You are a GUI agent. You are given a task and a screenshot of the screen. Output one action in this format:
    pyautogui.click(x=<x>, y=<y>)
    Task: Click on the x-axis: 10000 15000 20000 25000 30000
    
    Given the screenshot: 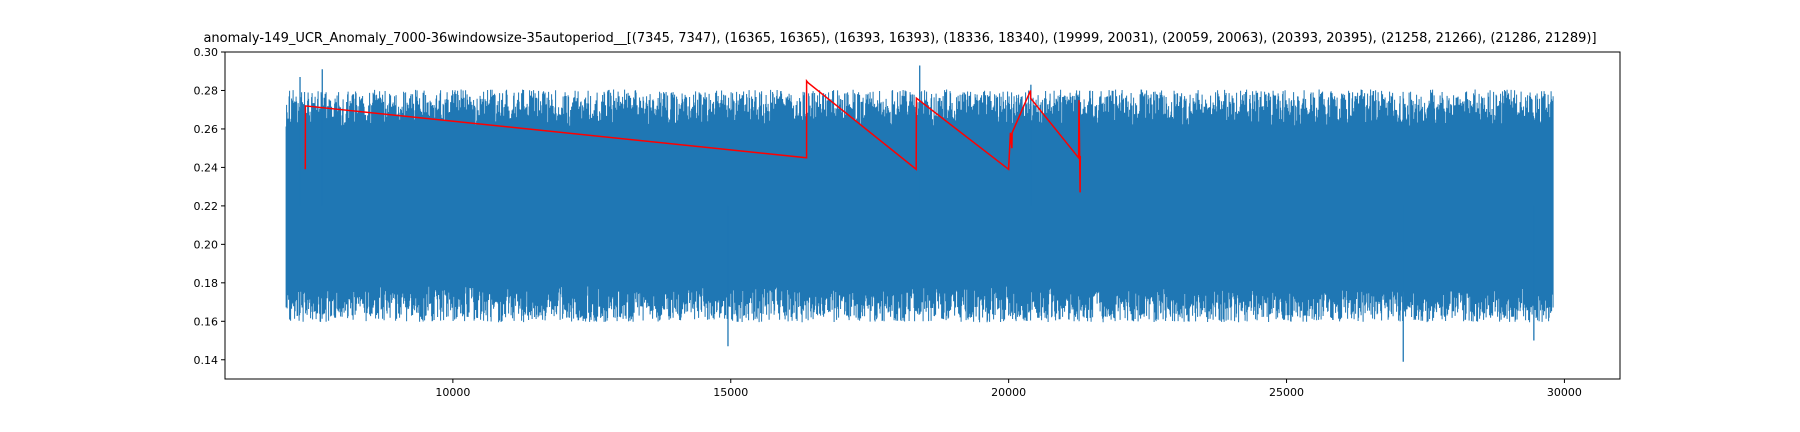 What is the action you would take?
    pyautogui.click(x=1008, y=389)
    